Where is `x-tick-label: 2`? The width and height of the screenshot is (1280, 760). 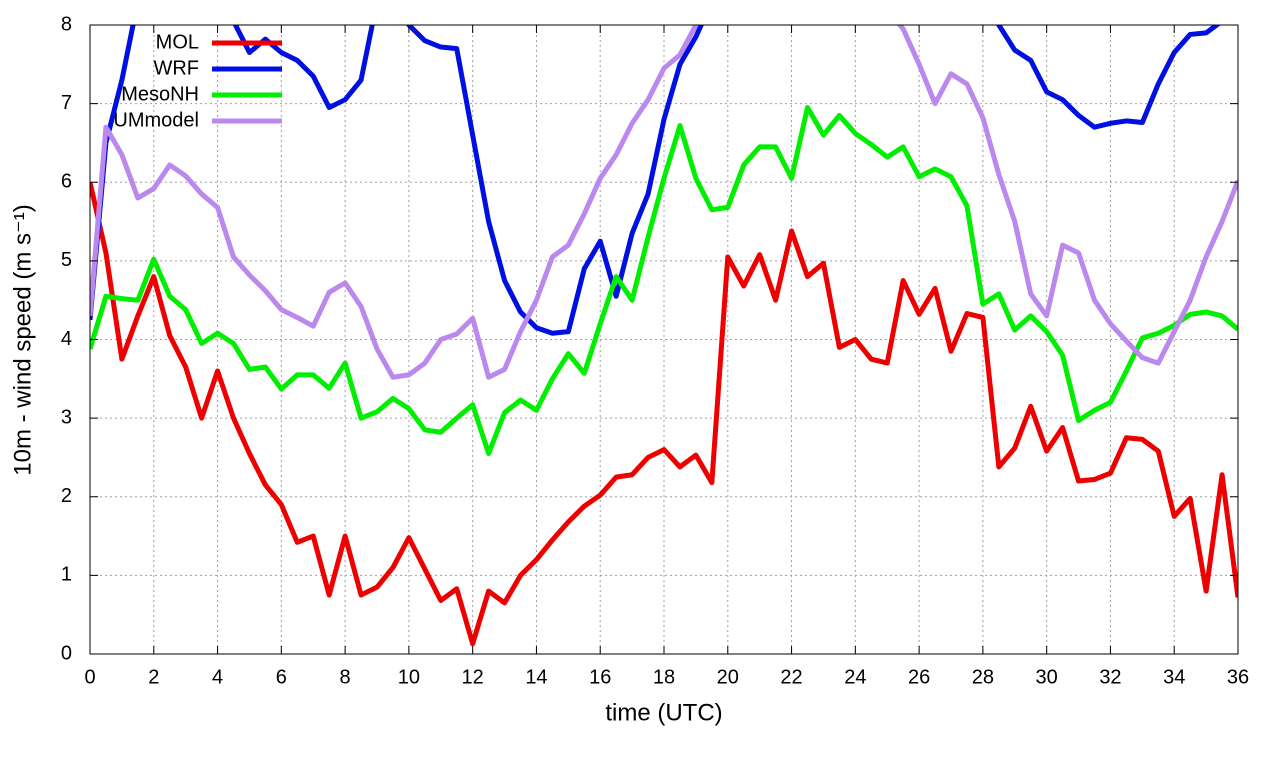 x-tick-label: 2 is located at coordinates (153, 677).